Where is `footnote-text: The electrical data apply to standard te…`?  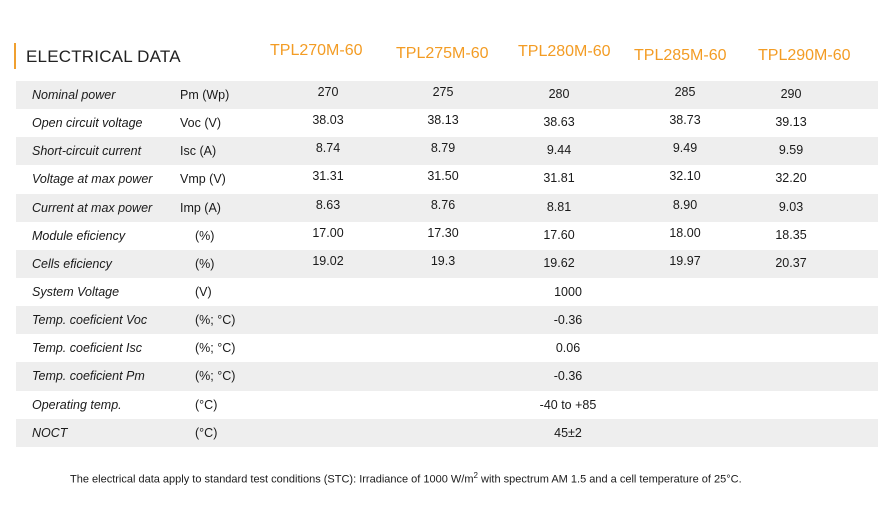
footnote-text: The electrical data apply to standard te… is located at coordinates (272, 479).